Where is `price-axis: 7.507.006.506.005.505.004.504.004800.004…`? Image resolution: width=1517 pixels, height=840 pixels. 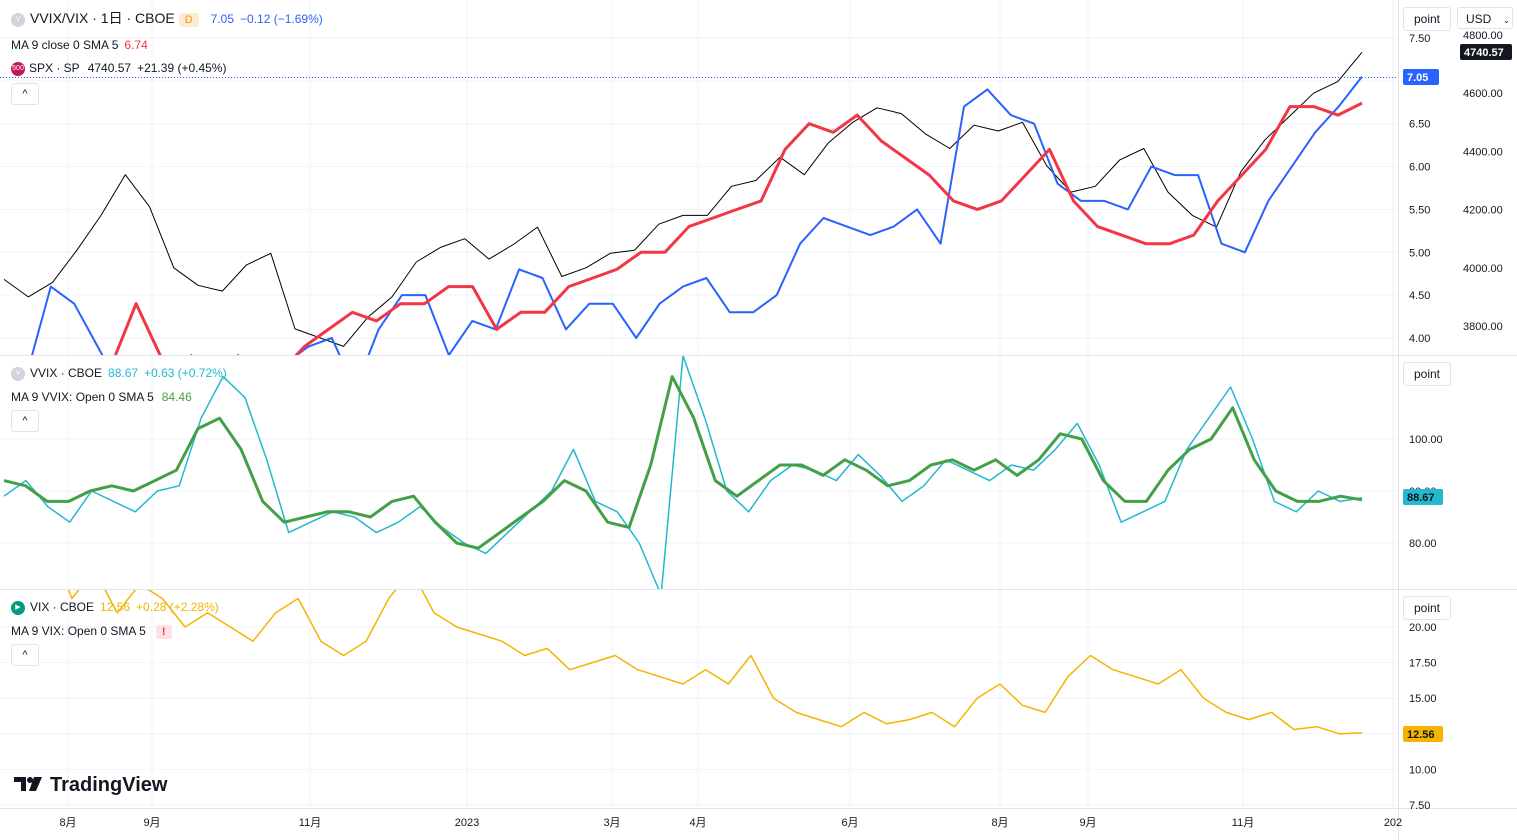
price-axis: 7.507.006.506.005.505.004.504.004800.004… is located at coordinates (1456, 421).